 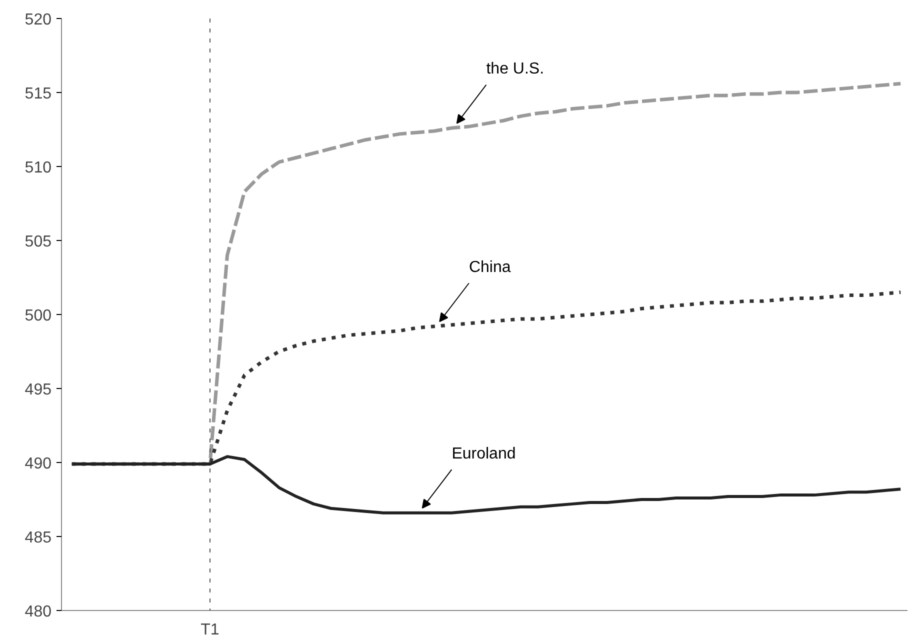 I want to click on y-tick-label: 520, so click(x=38, y=20).